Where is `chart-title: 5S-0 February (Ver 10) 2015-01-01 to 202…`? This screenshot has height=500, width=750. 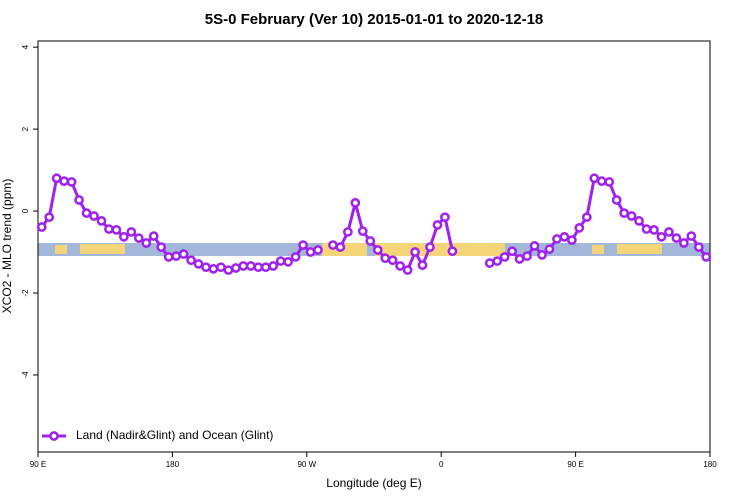 chart-title: 5S-0 February (Ver 10) 2015-01-01 to 202… is located at coordinates (374, 19).